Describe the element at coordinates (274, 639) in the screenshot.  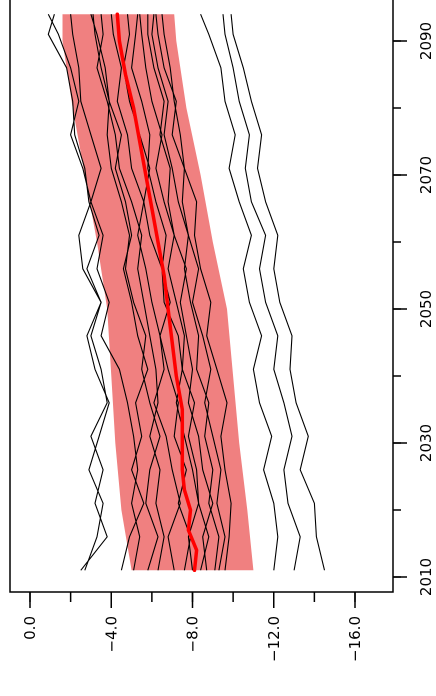
I see `value-tick-label: −12.0` at that location.